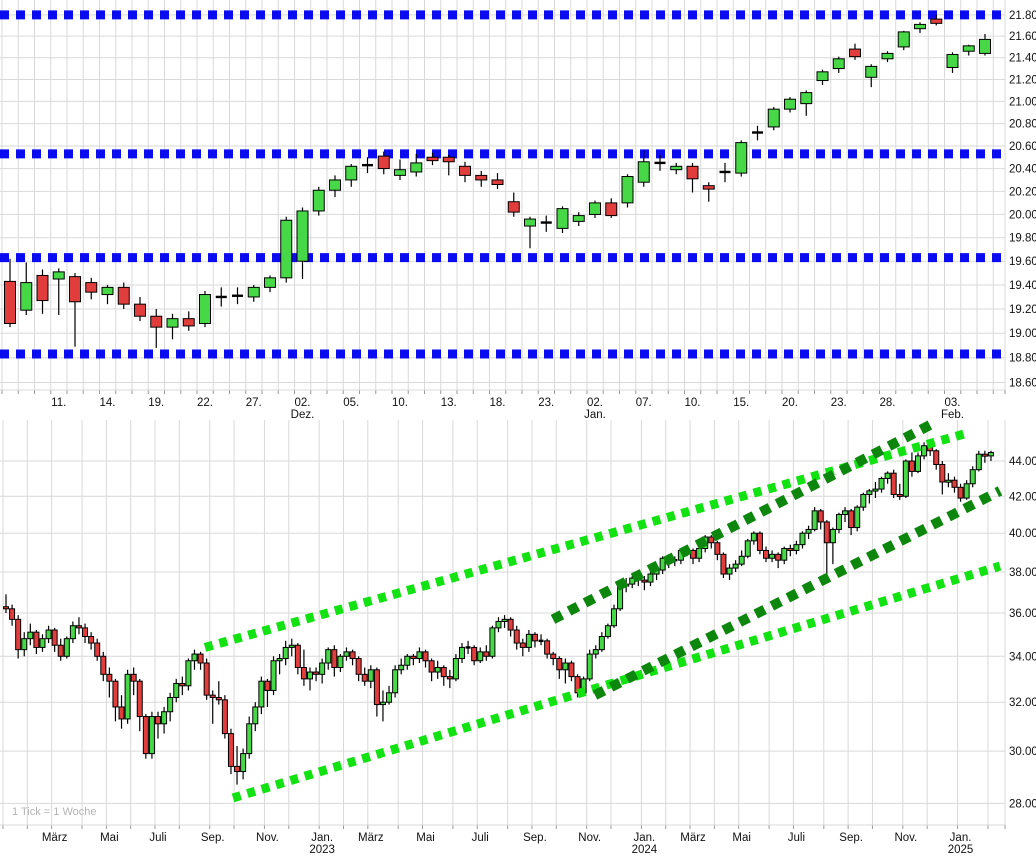 Image resolution: width=1036 pixels, height=859 pixels. I want to click on y-axis-label: 32.000, so click(1022, 703).